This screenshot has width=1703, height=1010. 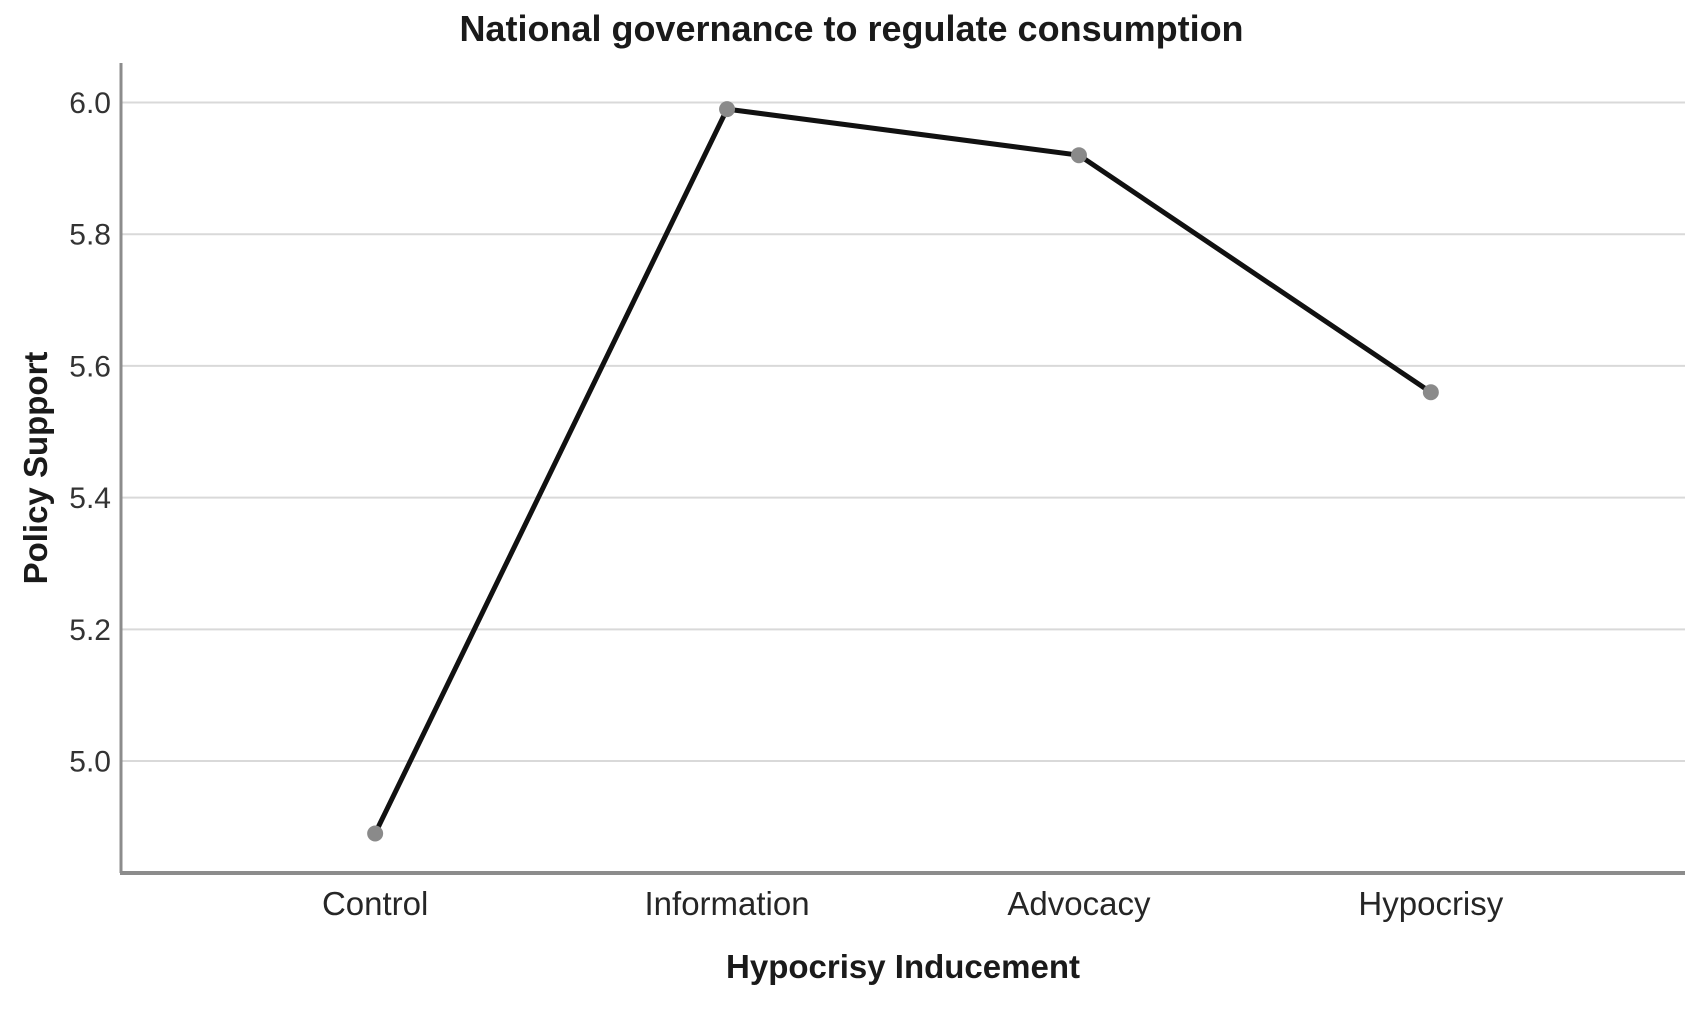 What do you see at coordinates (90, 498) in the screenshot?
I see `y-tick-label: 5.4` at bounding box center [90, 498].